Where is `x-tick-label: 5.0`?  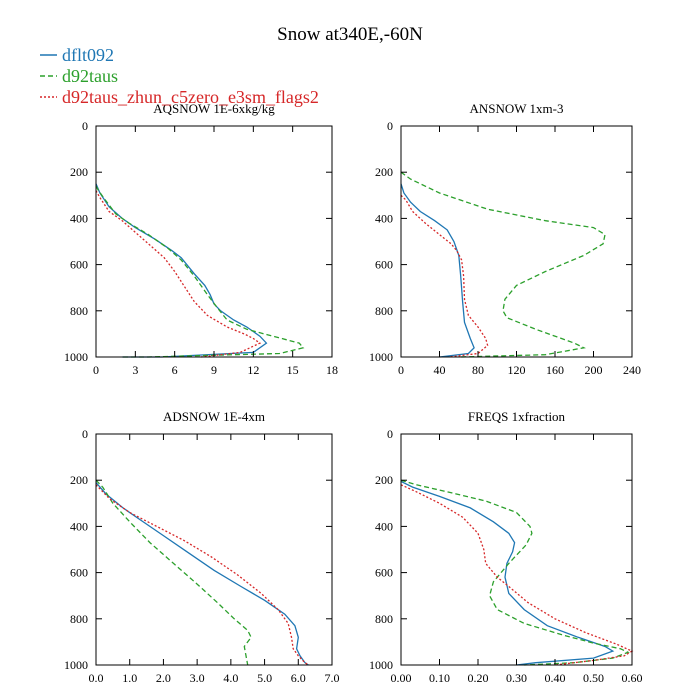
x-tick-label: 5.0 is located at coordinates (264, 678).